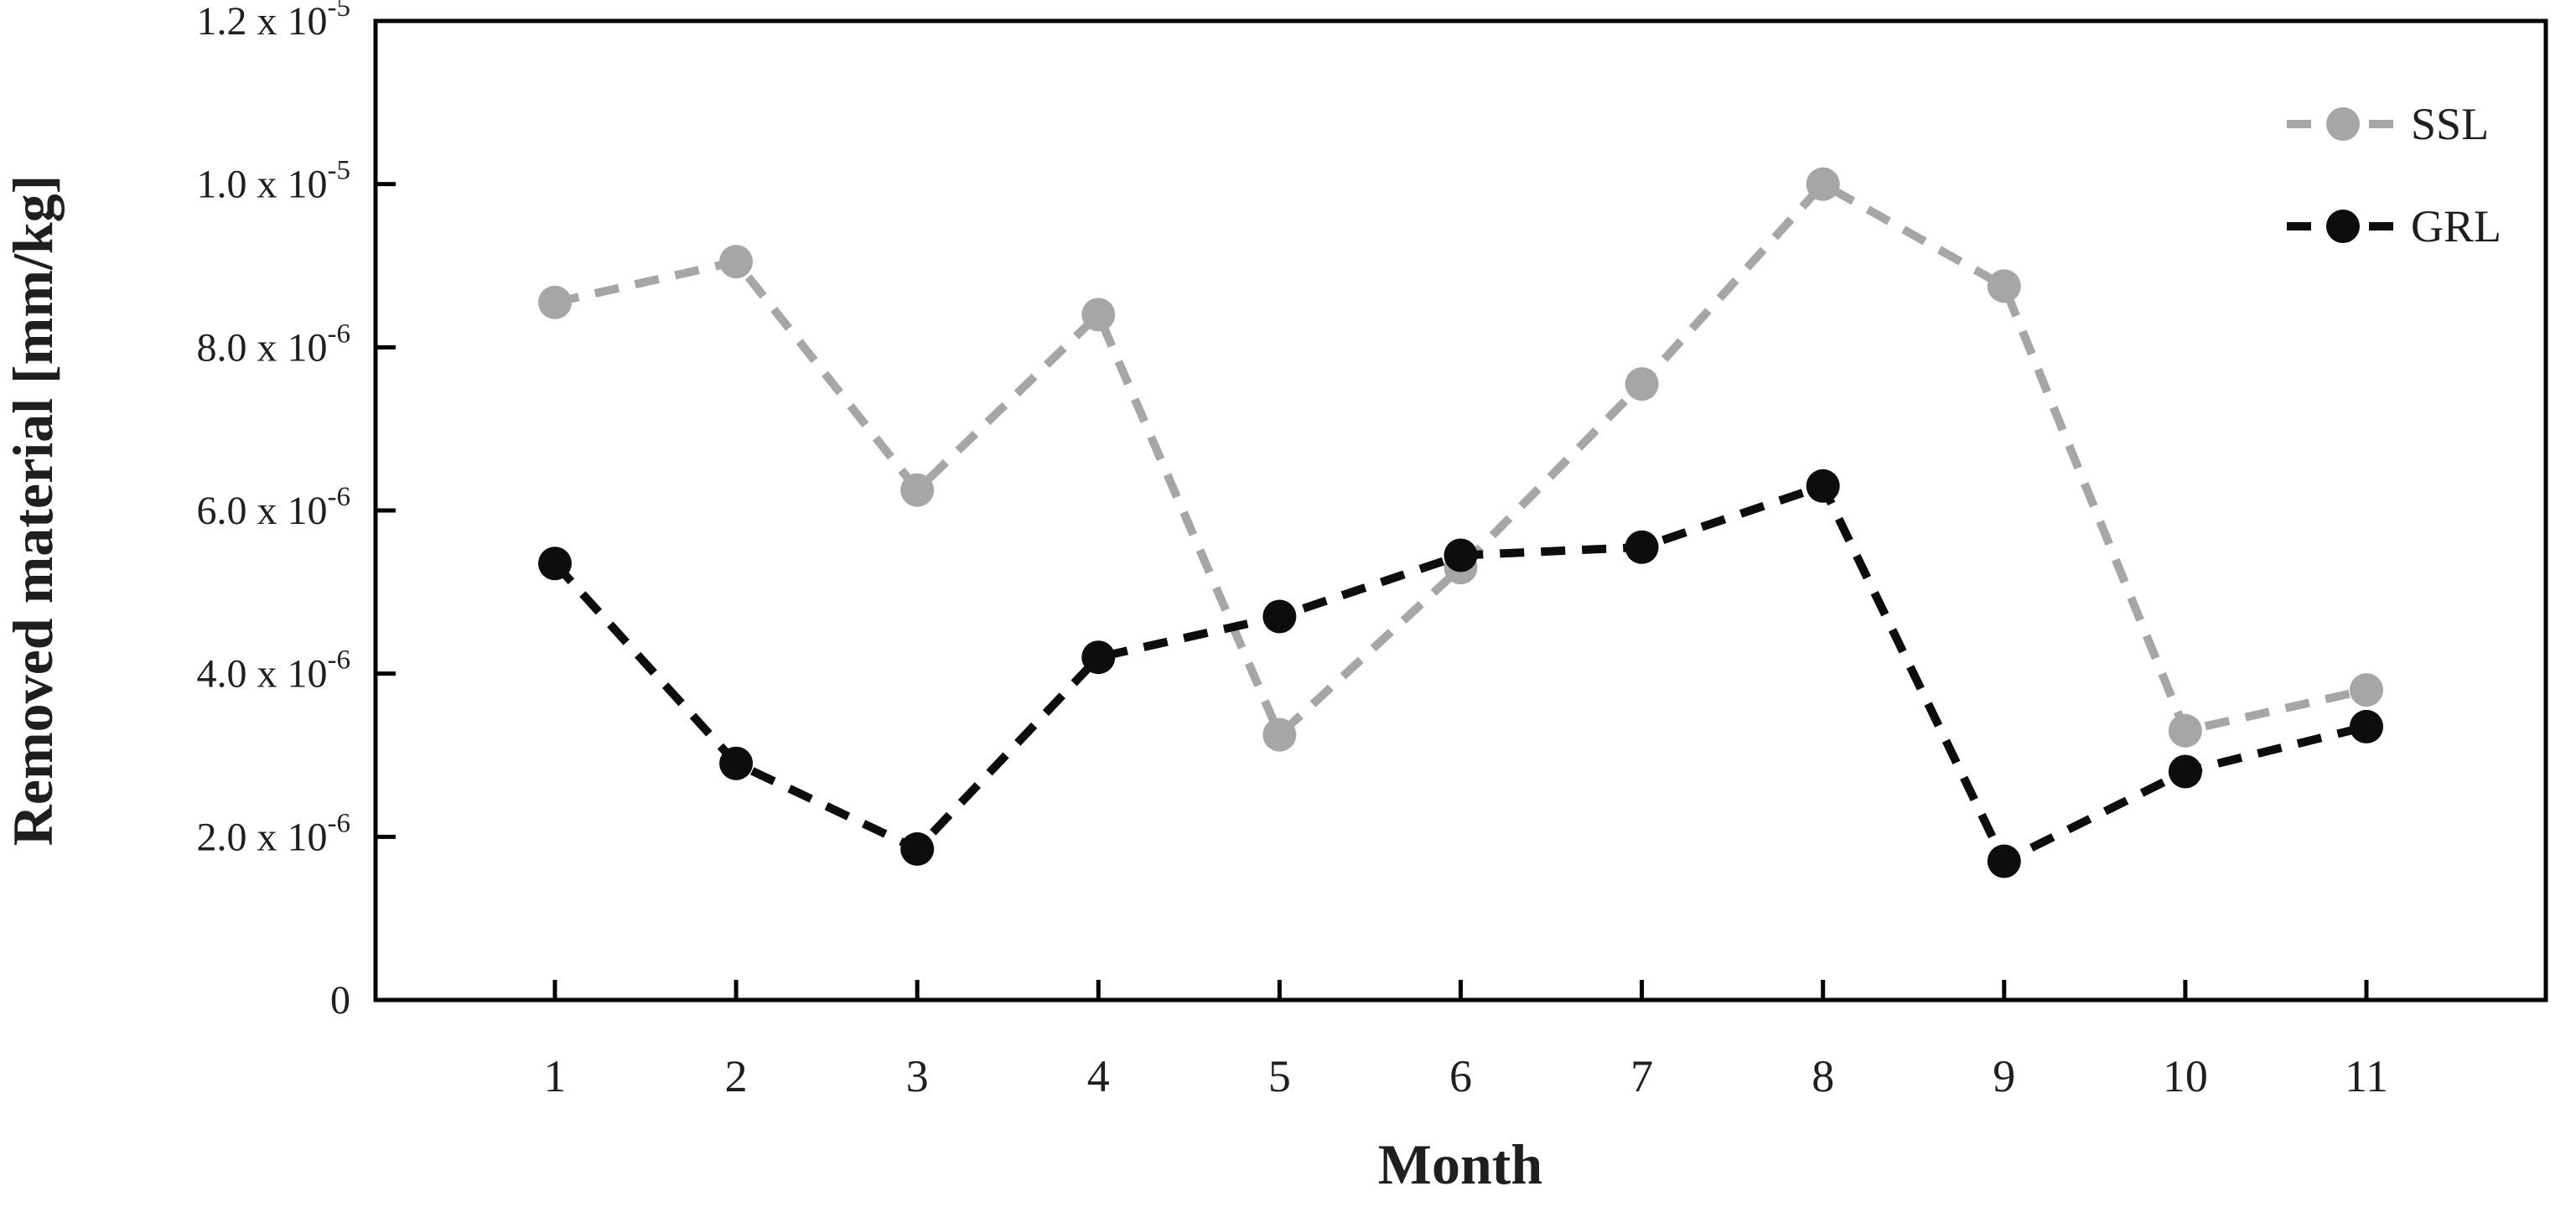 Image resolution: width=2576 pixels, height=1207 pixels. I want to click on x-tick-label: 9, so click(2004, 1076).